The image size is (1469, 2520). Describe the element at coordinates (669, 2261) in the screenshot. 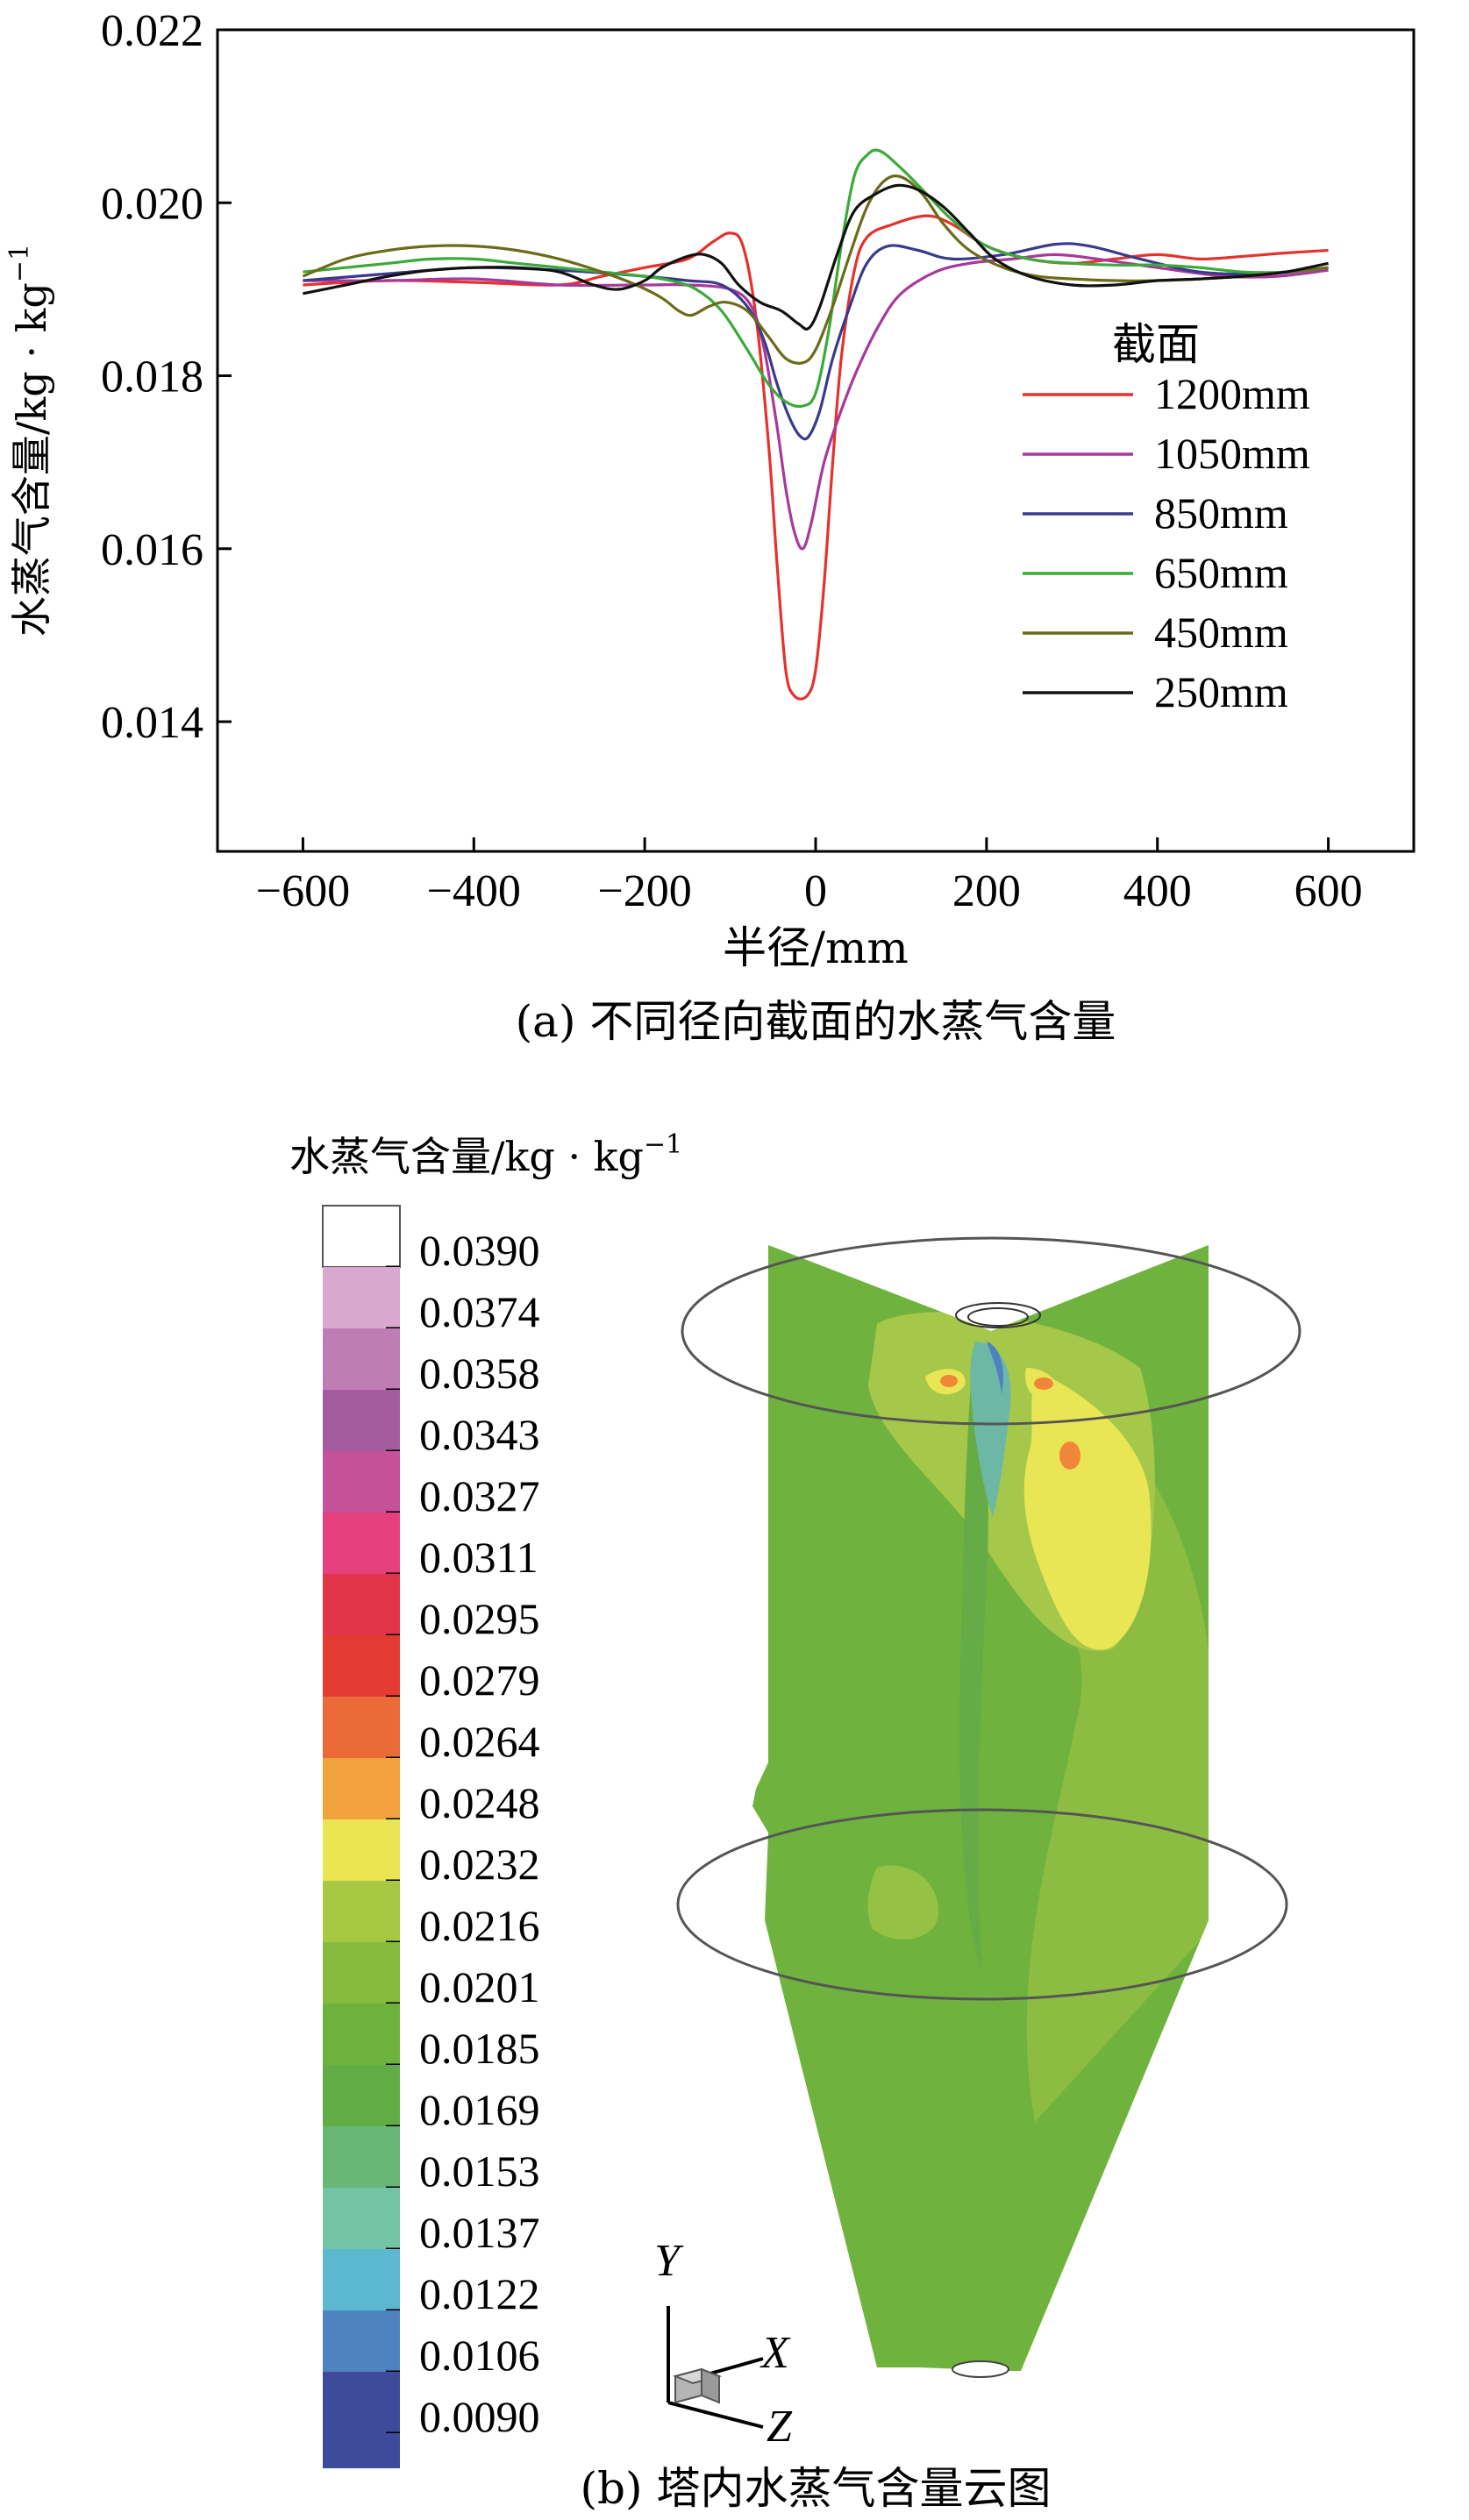

I see `triad-y-label: Y` at that location.